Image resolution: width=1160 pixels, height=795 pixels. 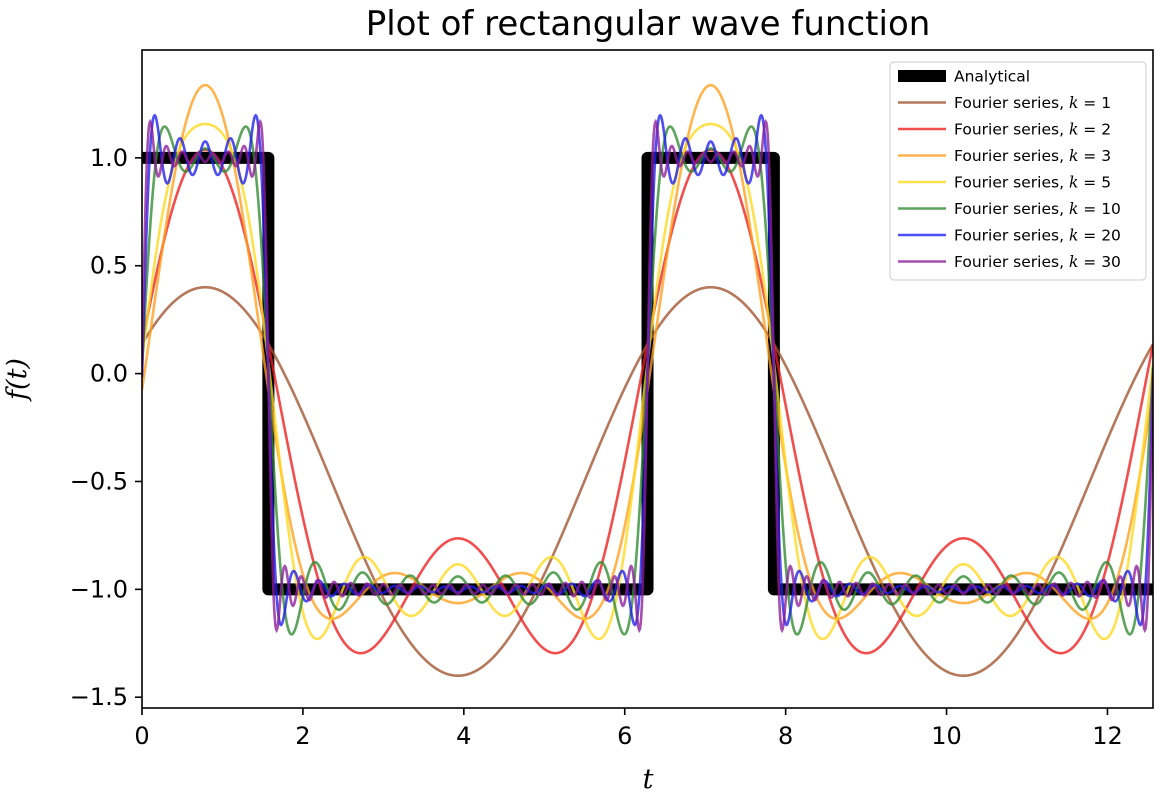 I want to click on x-tick-label: 4, so click(x=463, y=736).